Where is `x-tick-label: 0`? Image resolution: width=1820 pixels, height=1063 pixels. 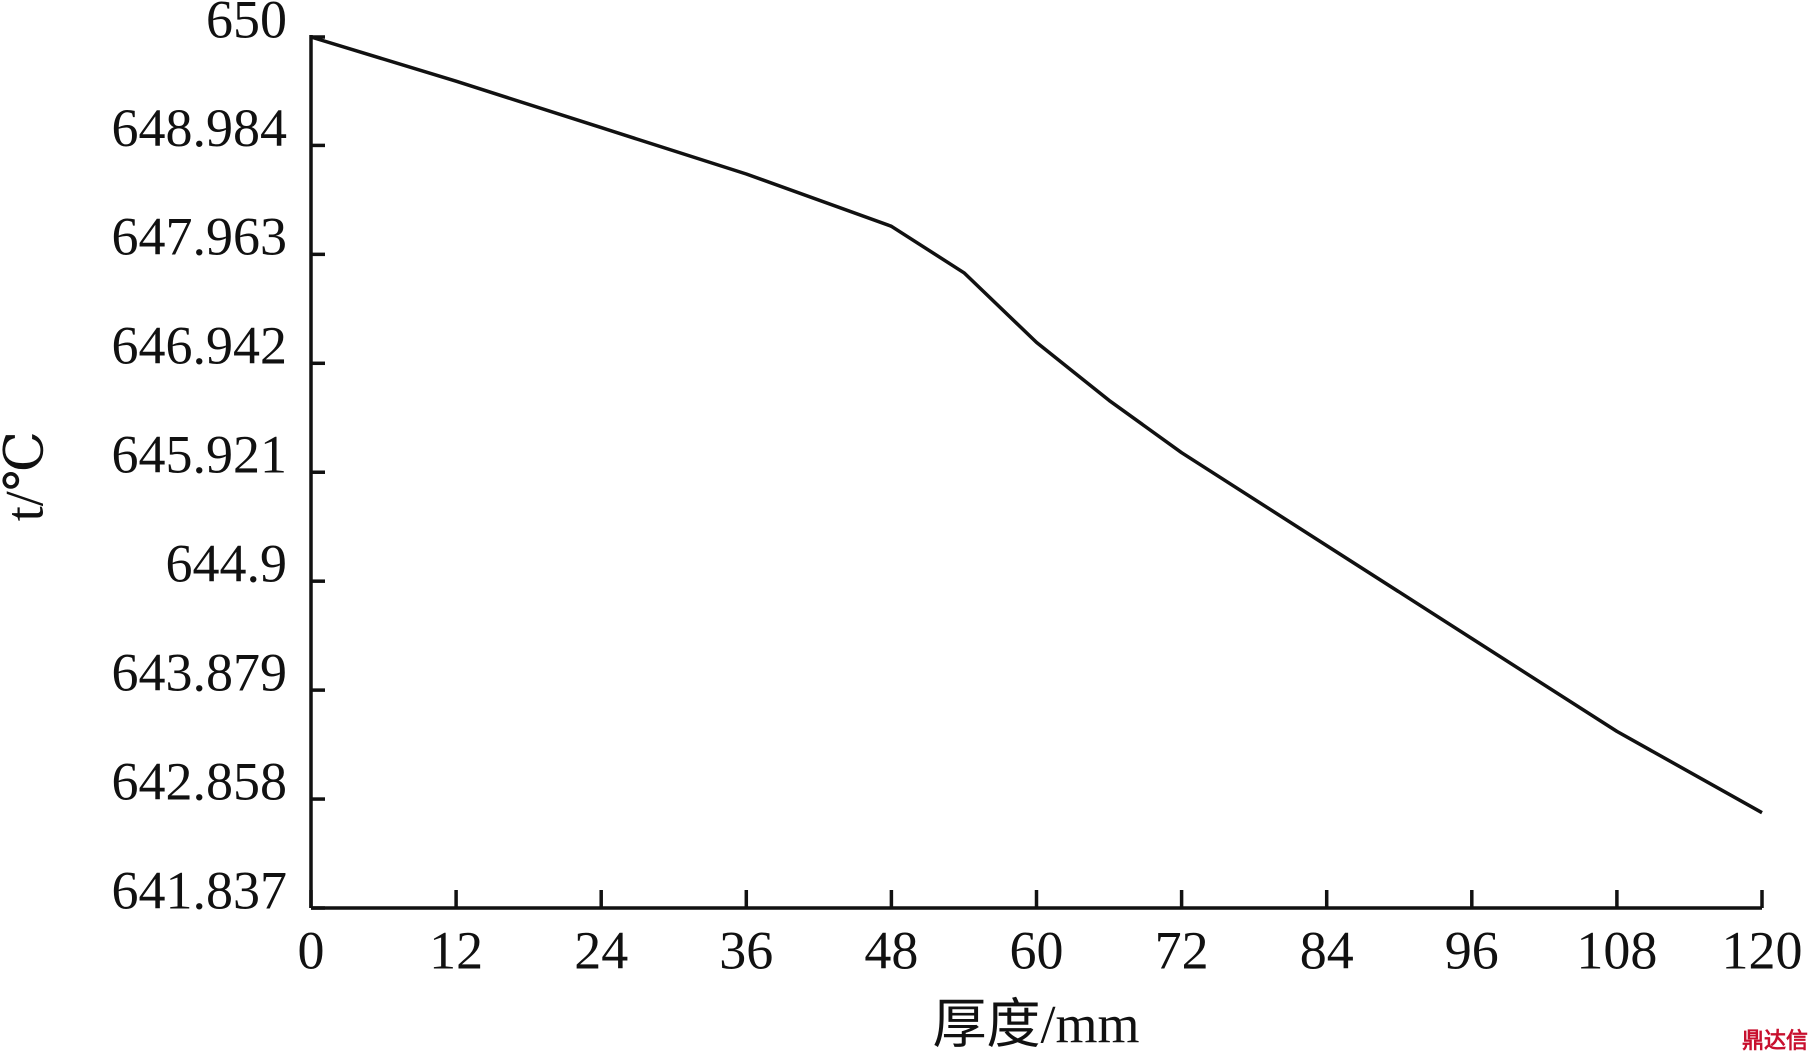
x-tick-label: 0 is located at coordinates (311, 950).